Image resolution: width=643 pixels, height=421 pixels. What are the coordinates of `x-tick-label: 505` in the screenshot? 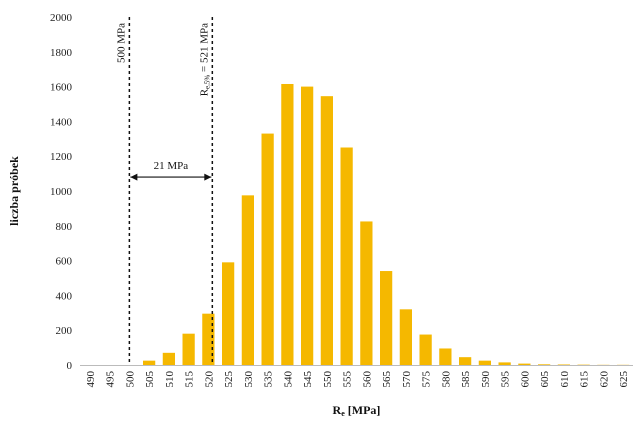 It's located at (150, 379).